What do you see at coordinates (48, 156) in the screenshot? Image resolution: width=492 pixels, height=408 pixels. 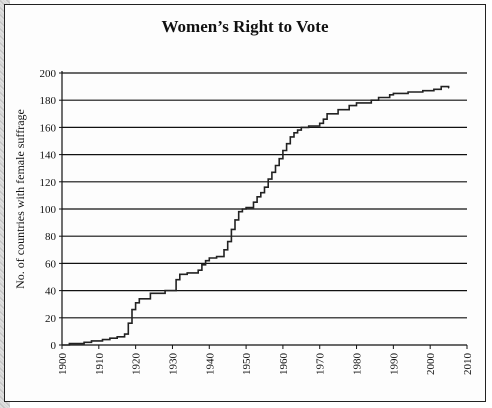 I see `y-tick-label: 140` at bounding box center [48, 156].